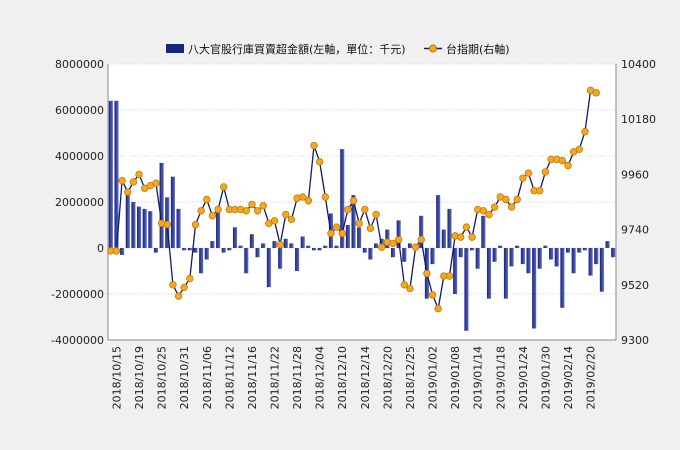 The image size is (680, 450). What do you see at coordinates (387, 377) in the screenshot?
I see `x-tick-label: 2018/12/20` at bounding box center [387, 377].